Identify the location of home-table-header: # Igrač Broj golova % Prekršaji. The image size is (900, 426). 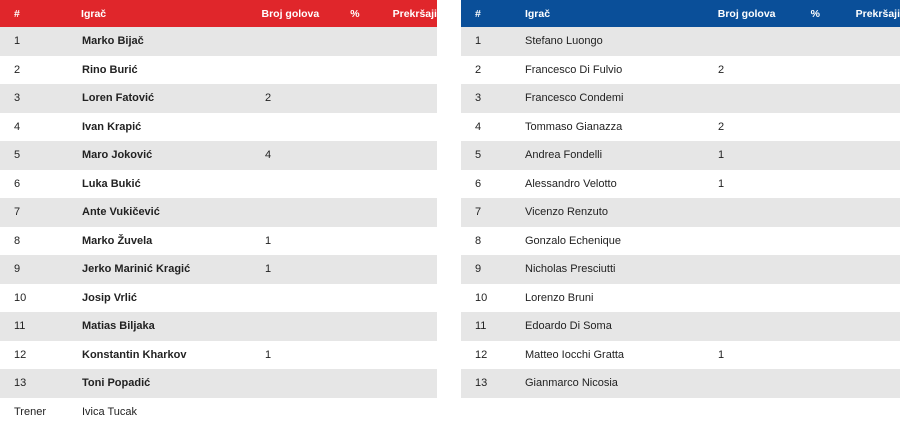
(218, 13).